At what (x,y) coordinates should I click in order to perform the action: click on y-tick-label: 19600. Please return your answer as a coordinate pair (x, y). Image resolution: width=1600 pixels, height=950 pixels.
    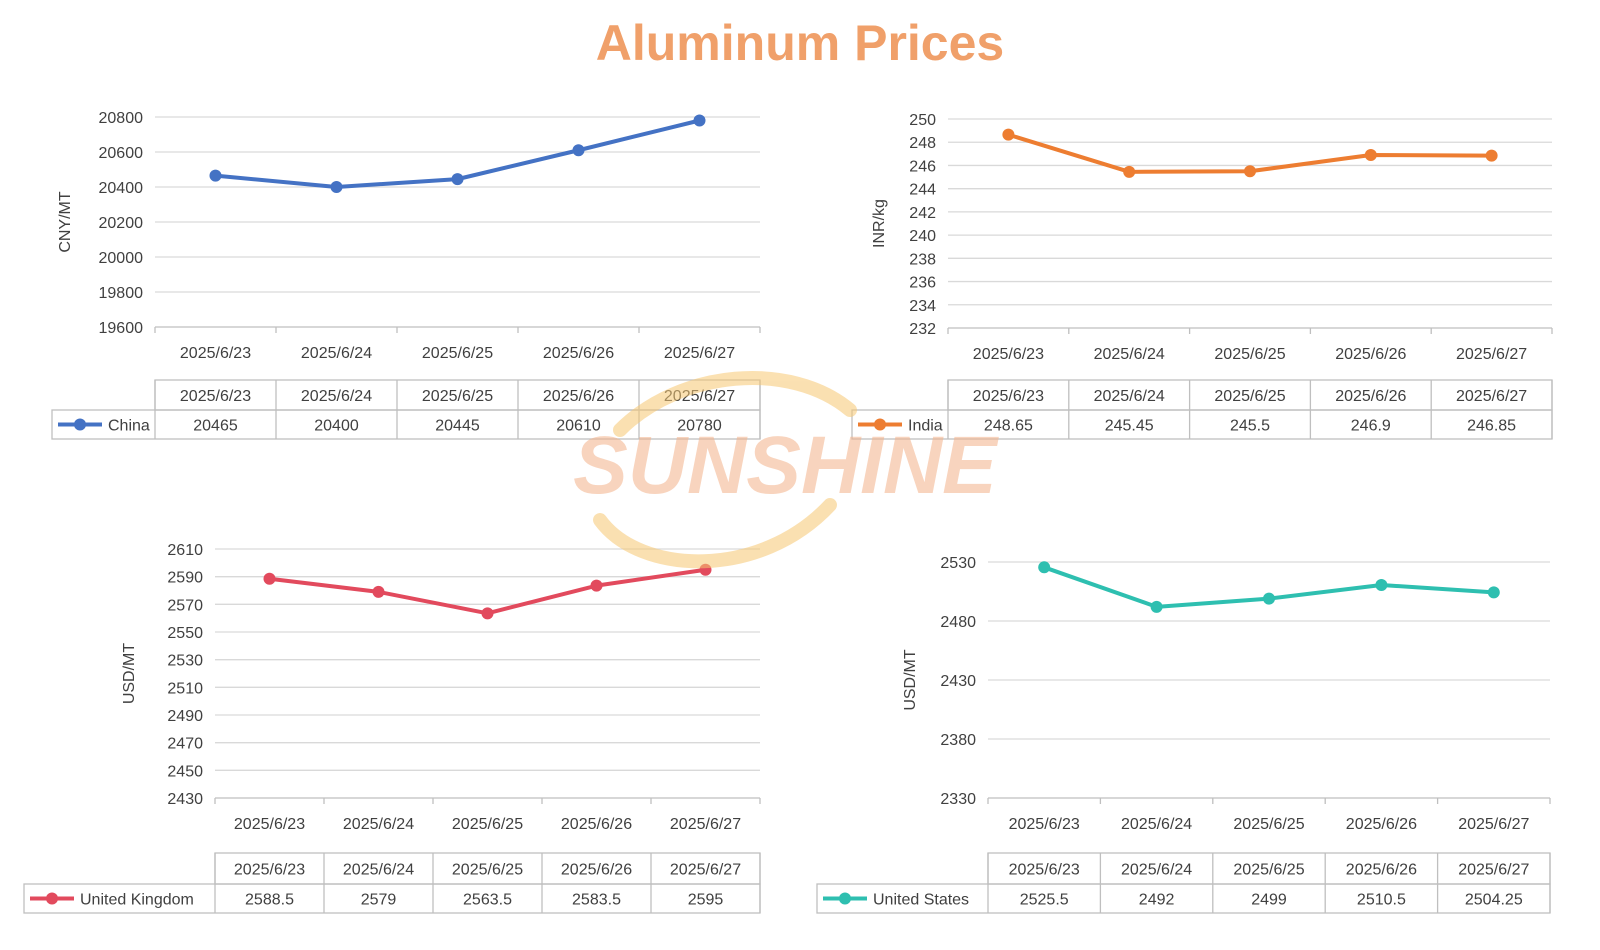
    Looking at the image, I should click on (121, 328).